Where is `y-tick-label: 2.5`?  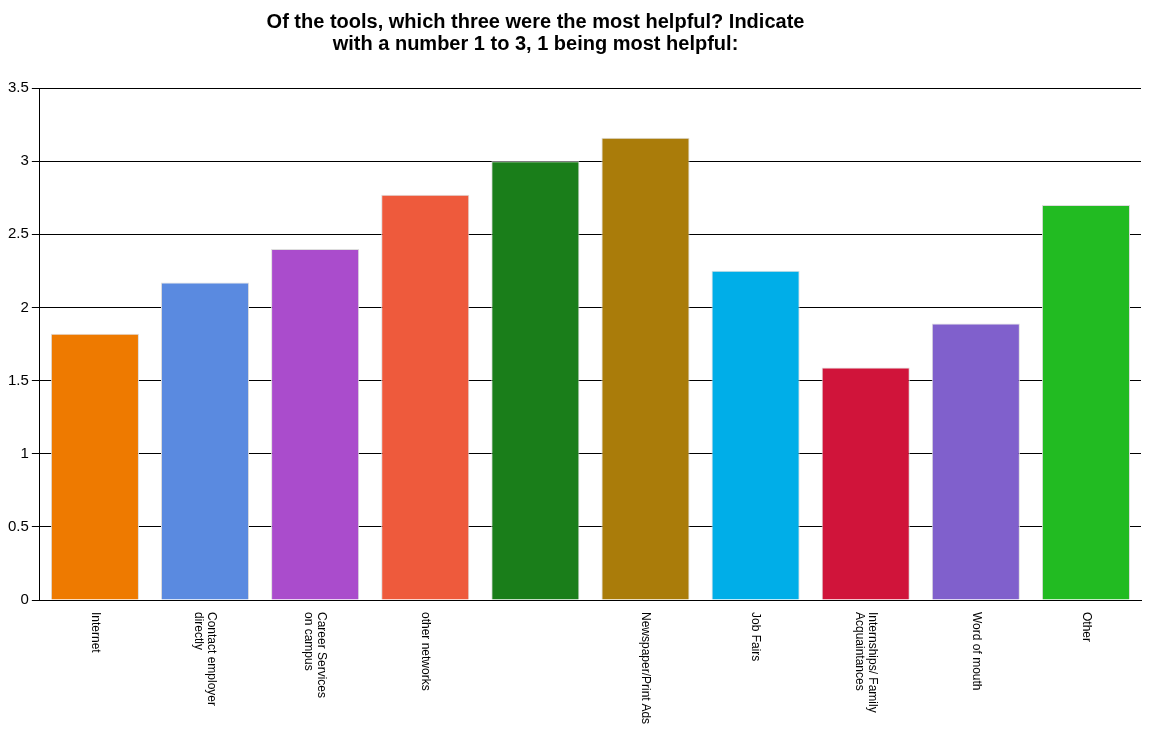
y-tick-label: 2.5 is located at coordinates (18, 233).